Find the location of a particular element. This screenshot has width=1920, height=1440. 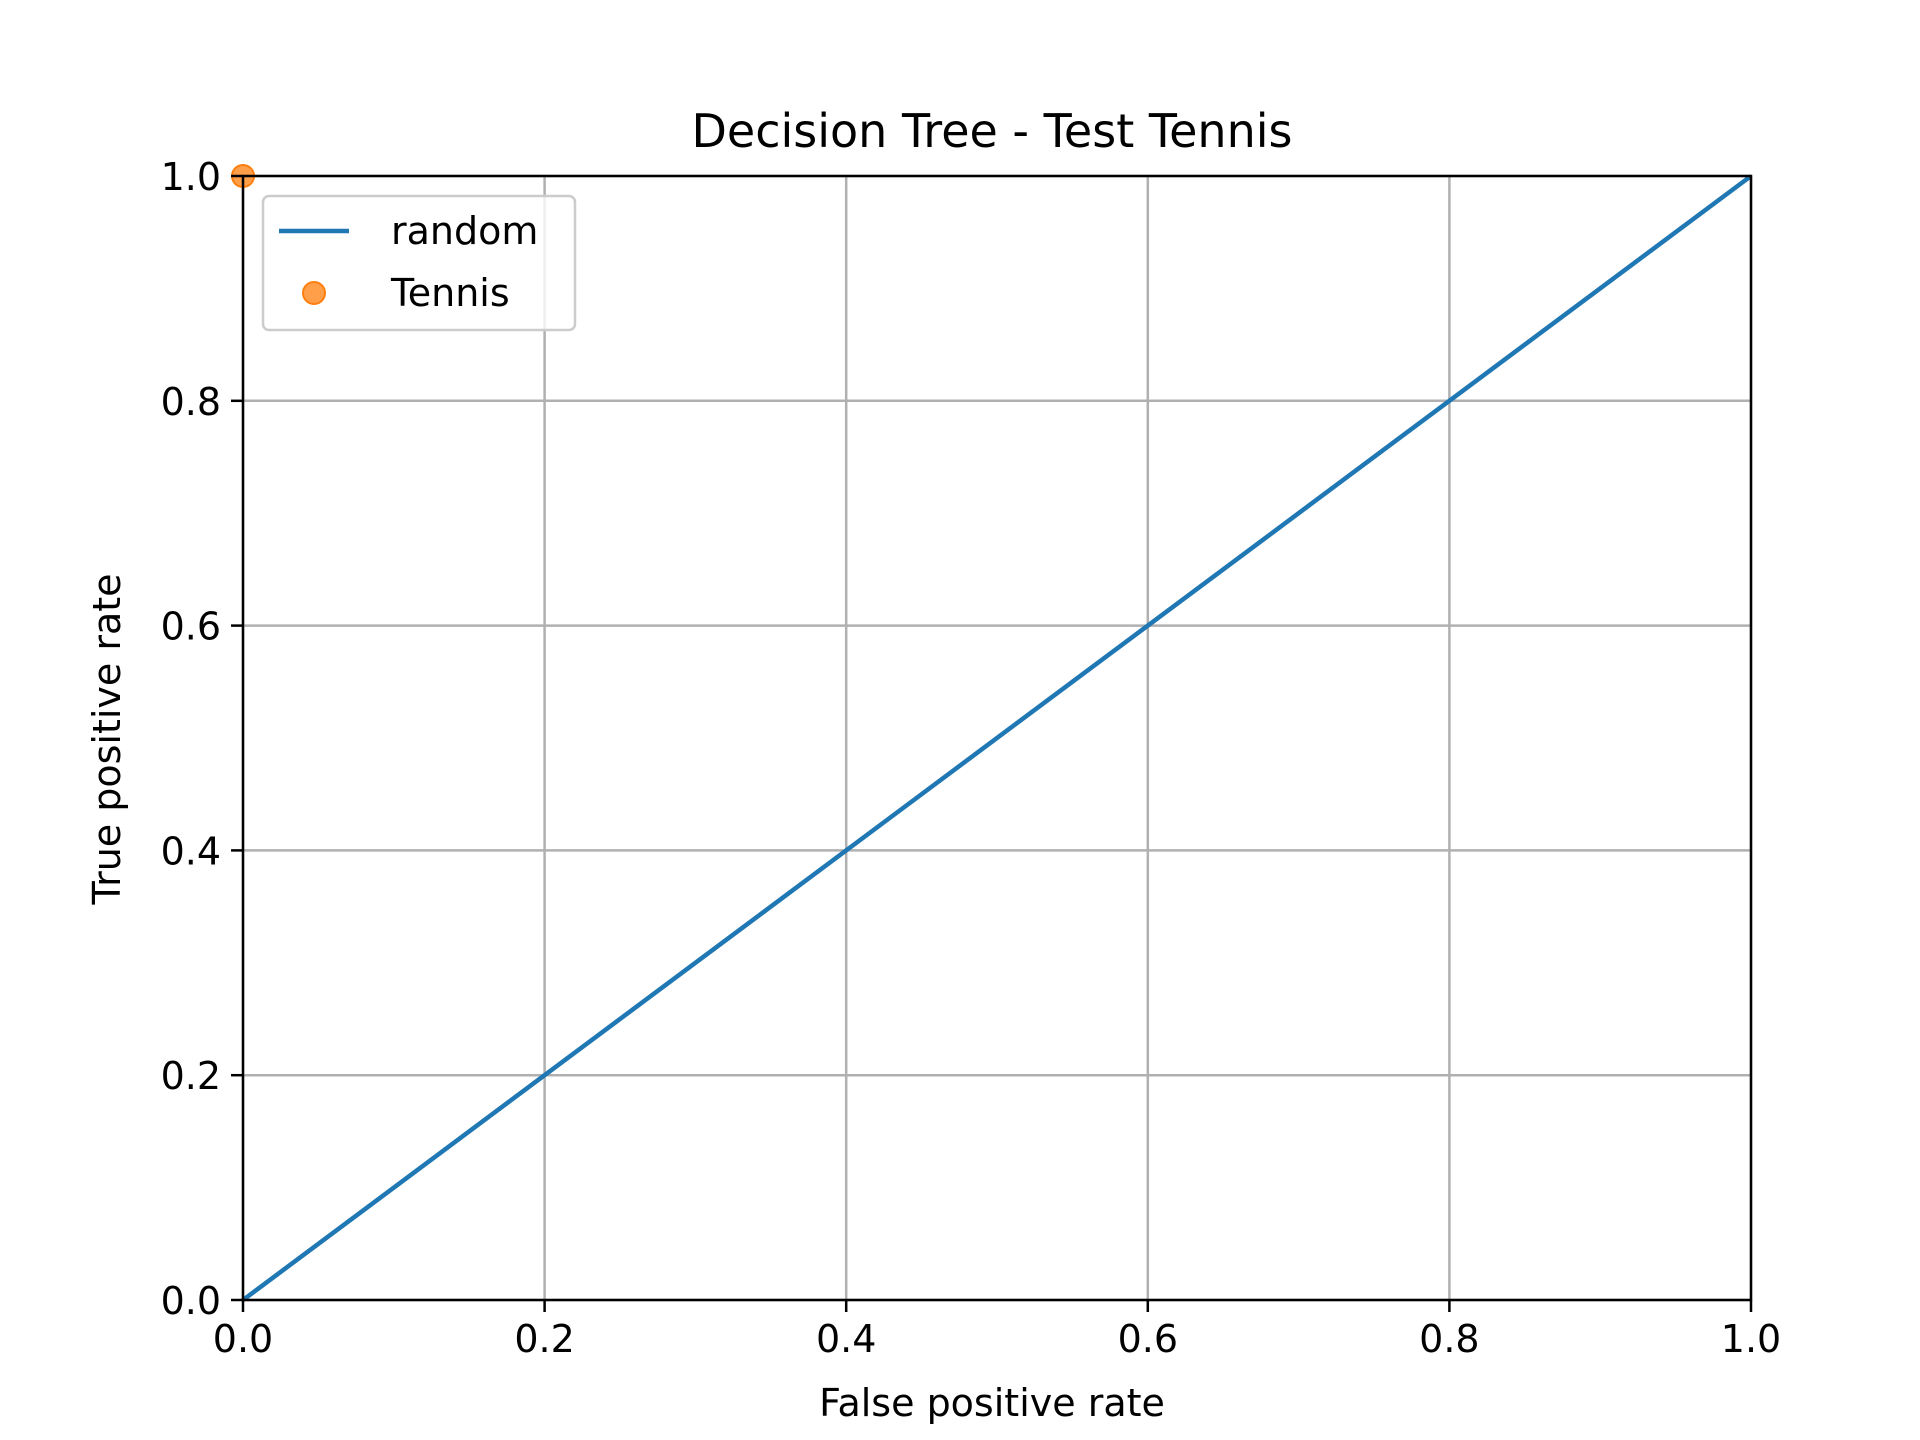

x-tick-label: 0.0 is located at coordinates (243, 1339).